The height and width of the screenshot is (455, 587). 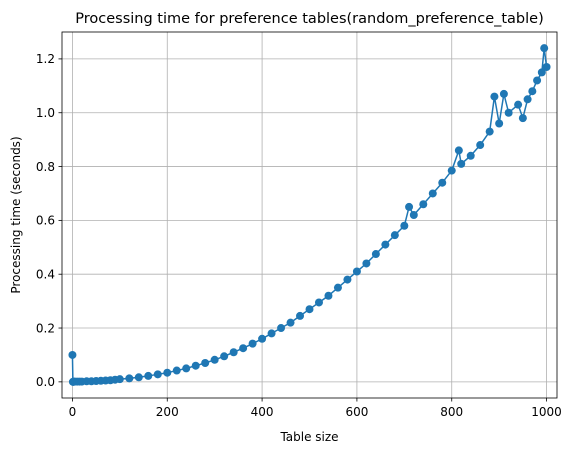 I want to click on x-tick-label: 600, so click(x=356, y=412).